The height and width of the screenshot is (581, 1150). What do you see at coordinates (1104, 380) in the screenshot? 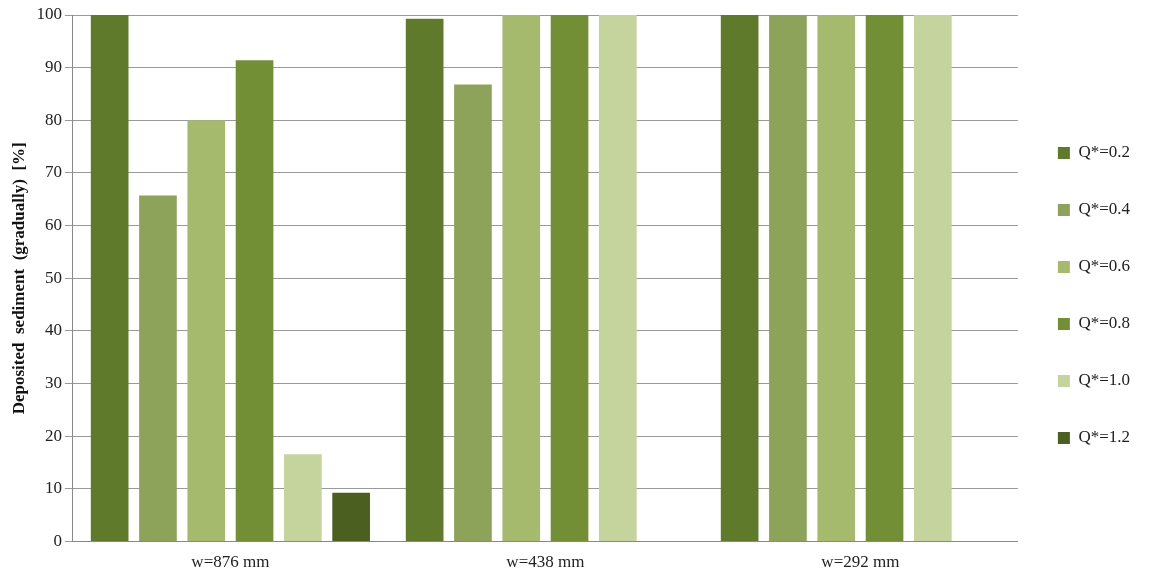
I see `legend-label: Q*=1.0` at bounding box center [1104, 380].